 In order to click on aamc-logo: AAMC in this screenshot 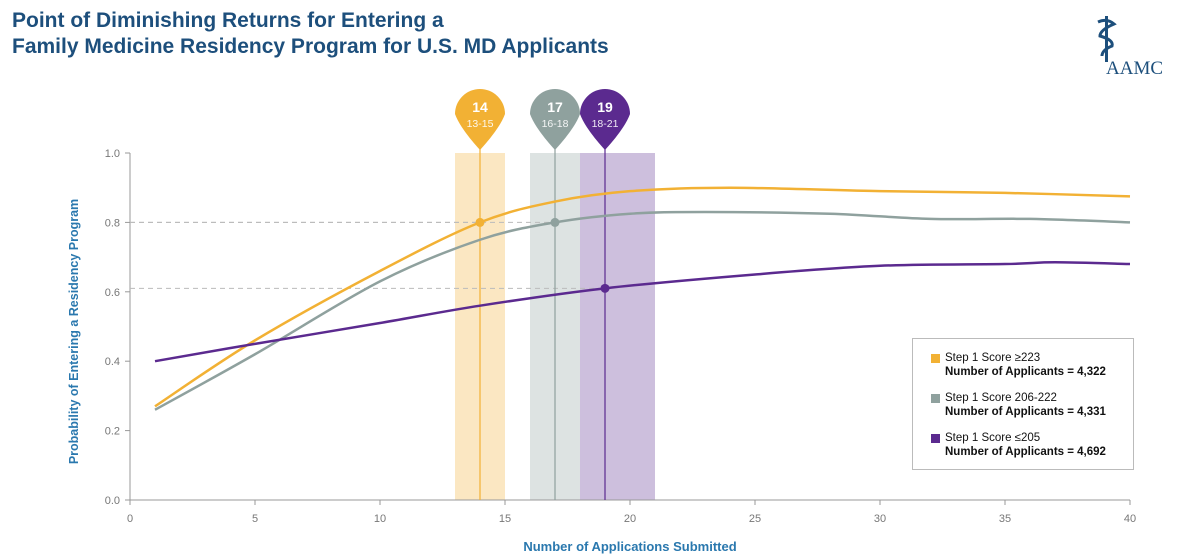, I will do `click(1142, 49)`.